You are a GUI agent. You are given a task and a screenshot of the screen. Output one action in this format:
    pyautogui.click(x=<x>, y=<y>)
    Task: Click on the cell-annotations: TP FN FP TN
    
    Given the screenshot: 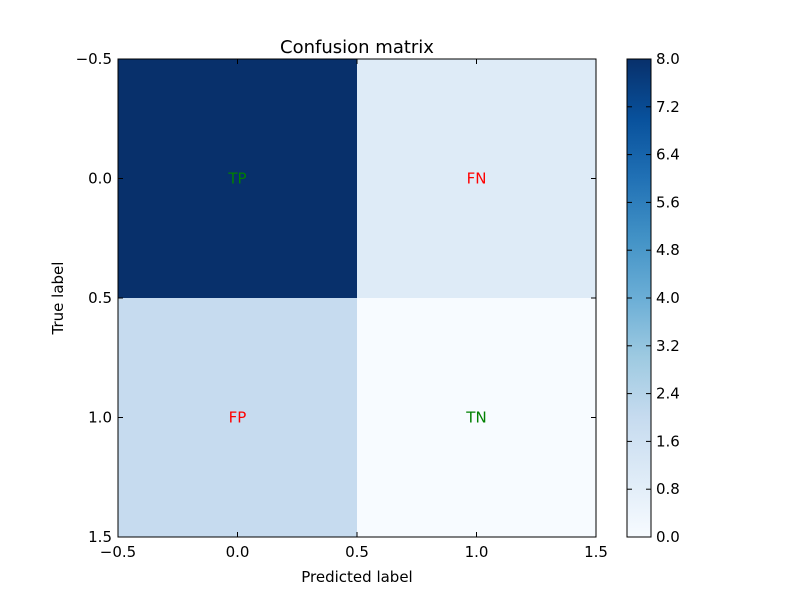 What is the action you would take?
    pyautogui.click(x=356, y=298)
    